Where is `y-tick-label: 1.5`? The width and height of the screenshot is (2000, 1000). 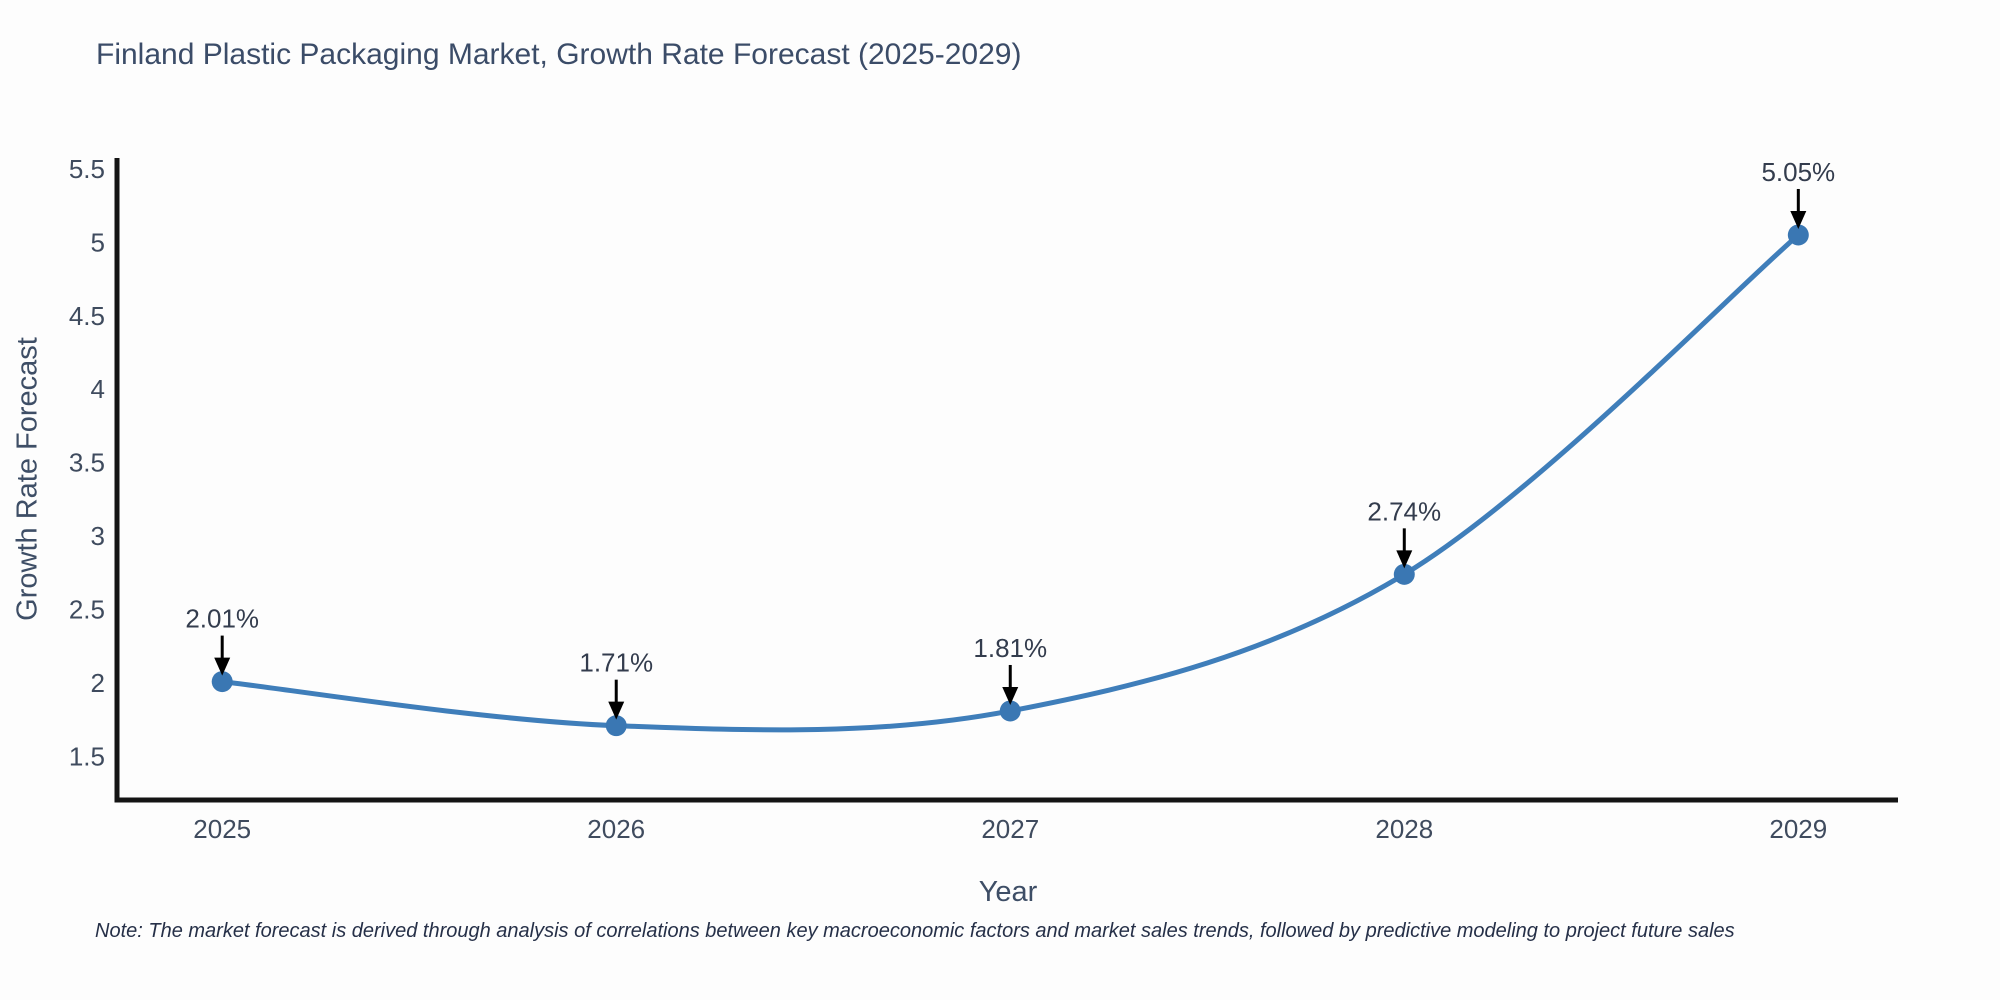
y-tick-label: 1.5 is located at coordinates (87, 757).